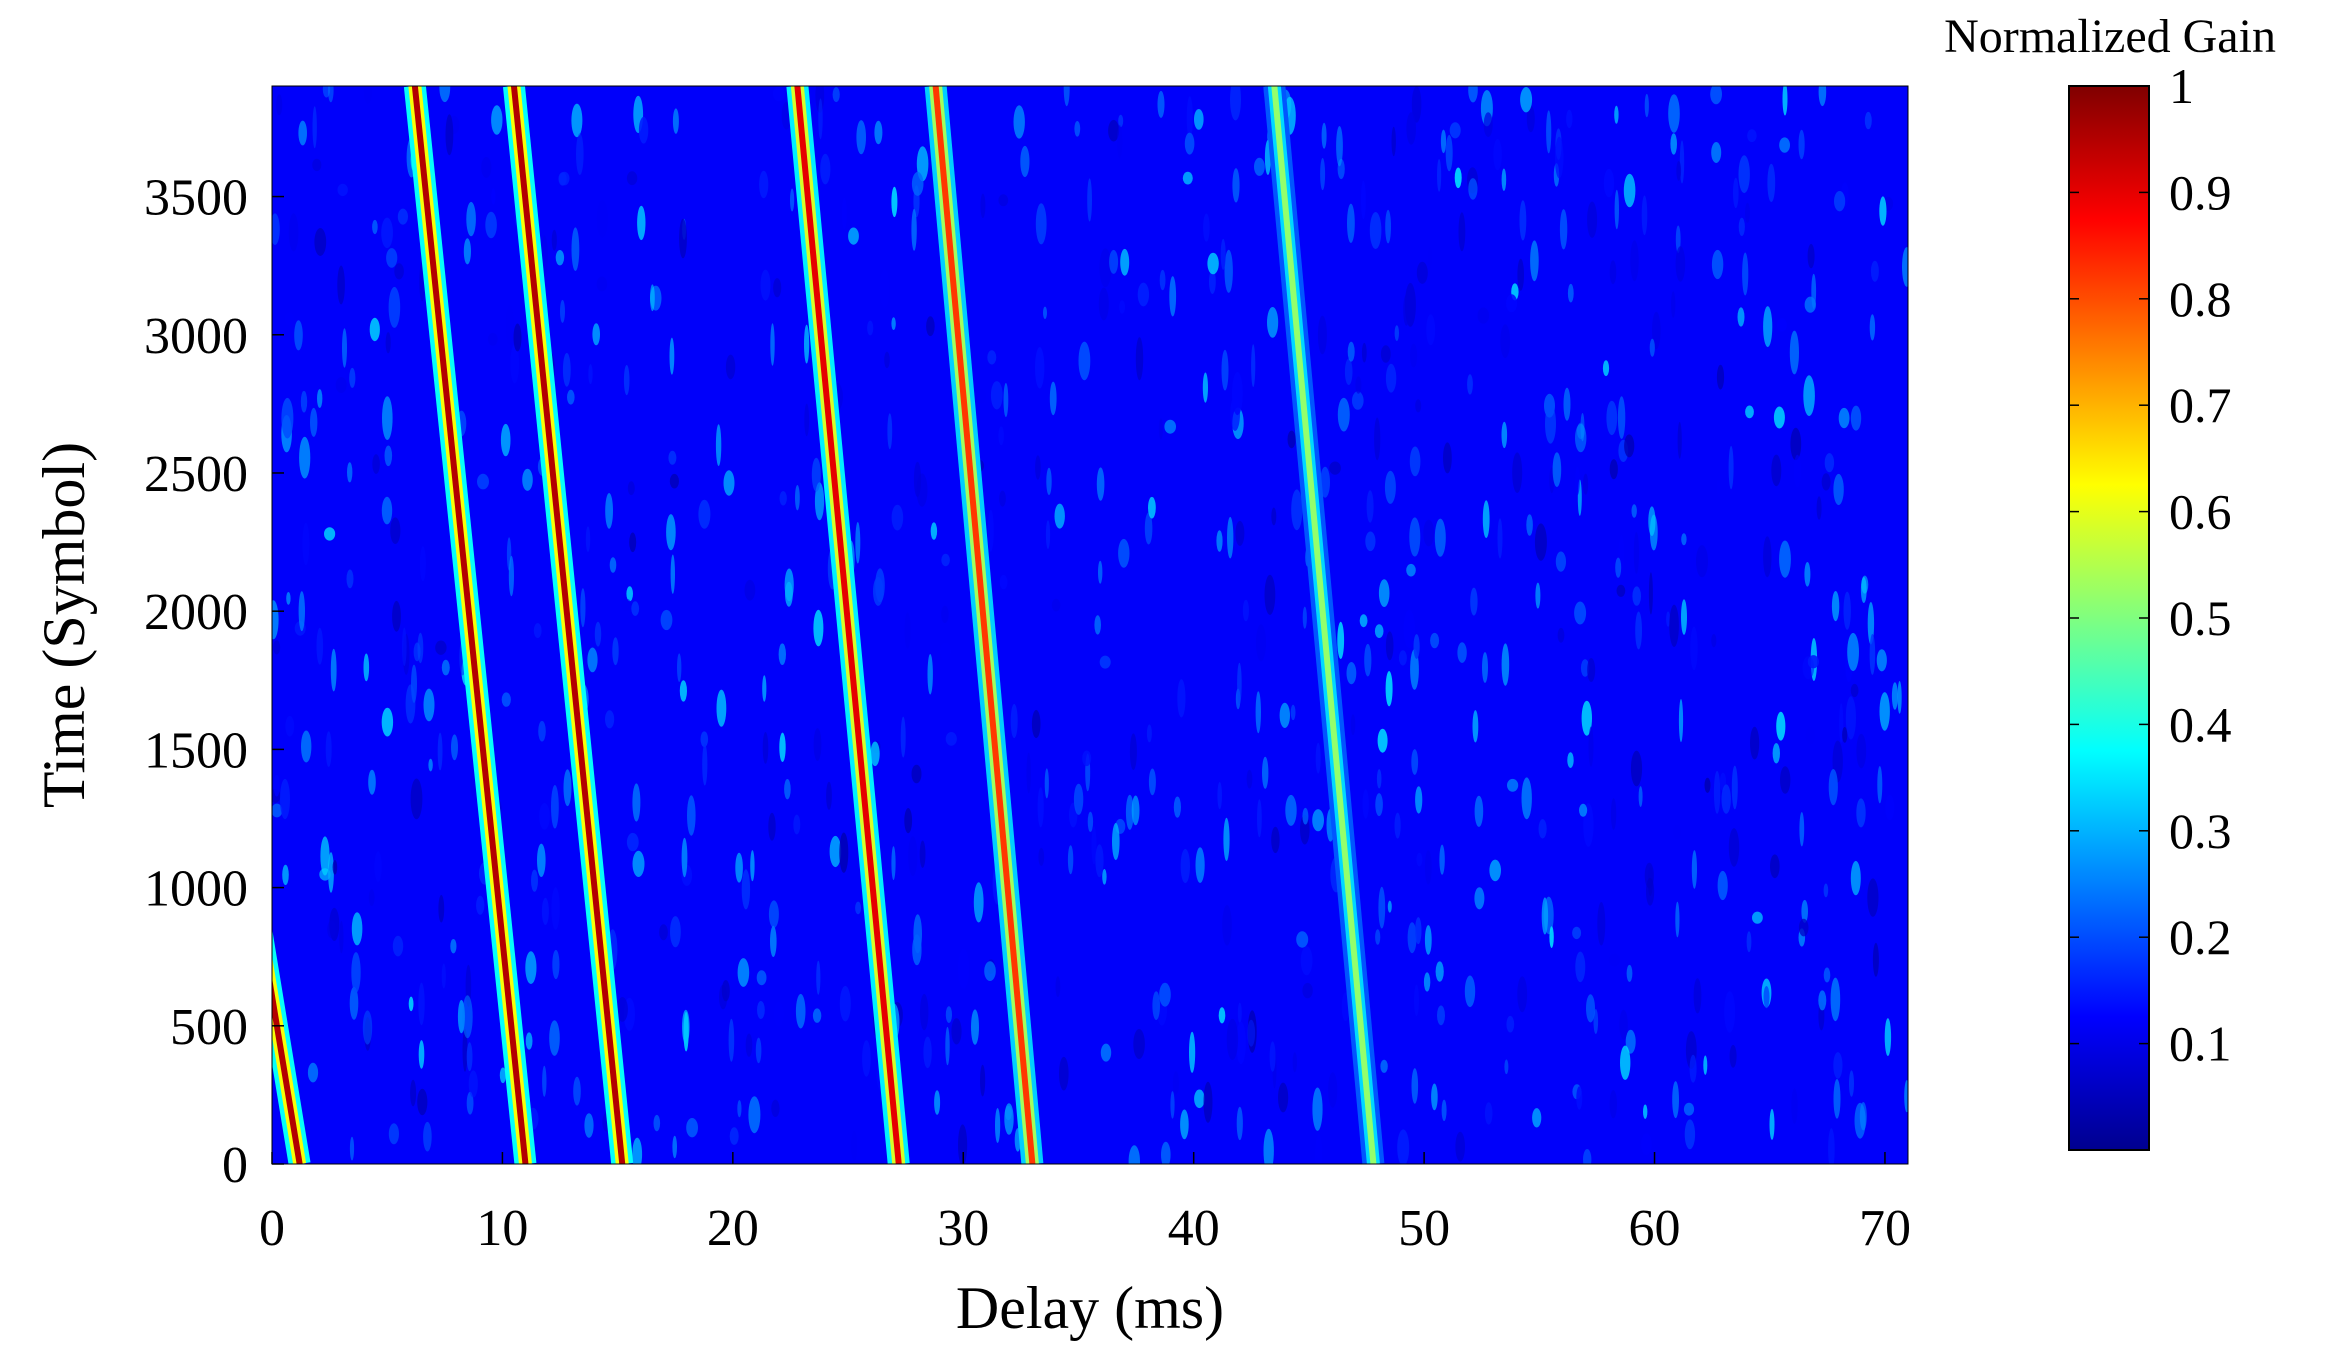  What do you see at coordinates (2200, 299) in the screenshot?
I see `colorbar-tick-label: 0.8` at bounding box center [2200, 299].